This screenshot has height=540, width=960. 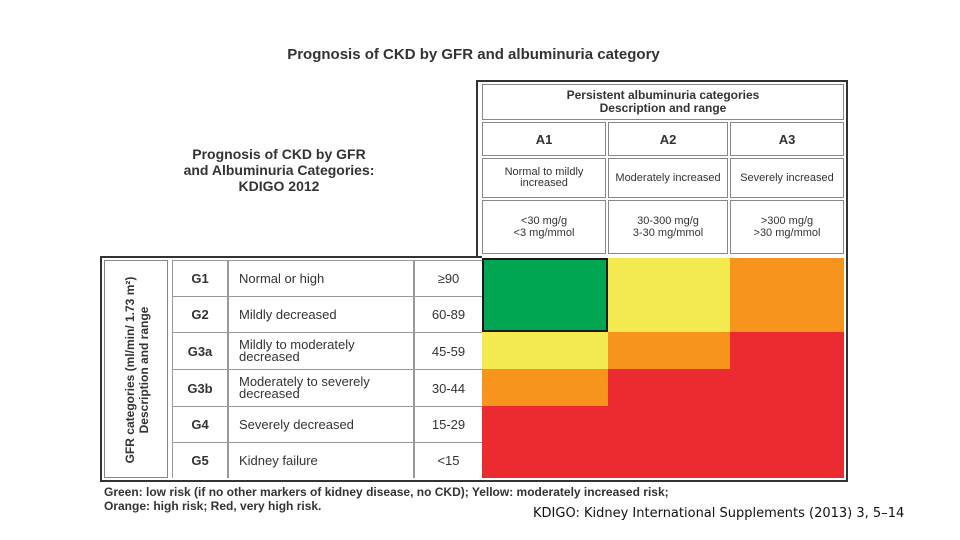 I want to click on risk-cell-g2-a2, so click(x=669, y=314).